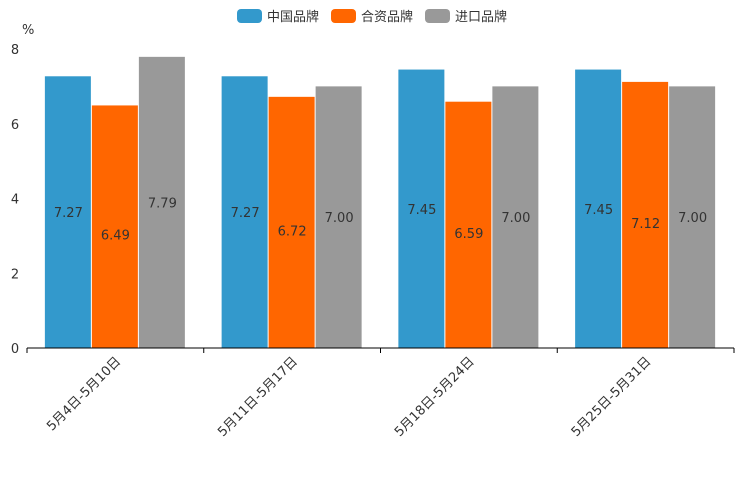 The height and width of the screenshot is (496, 744). I want to click on bar-value-label: 7.12, so click(645, 224).